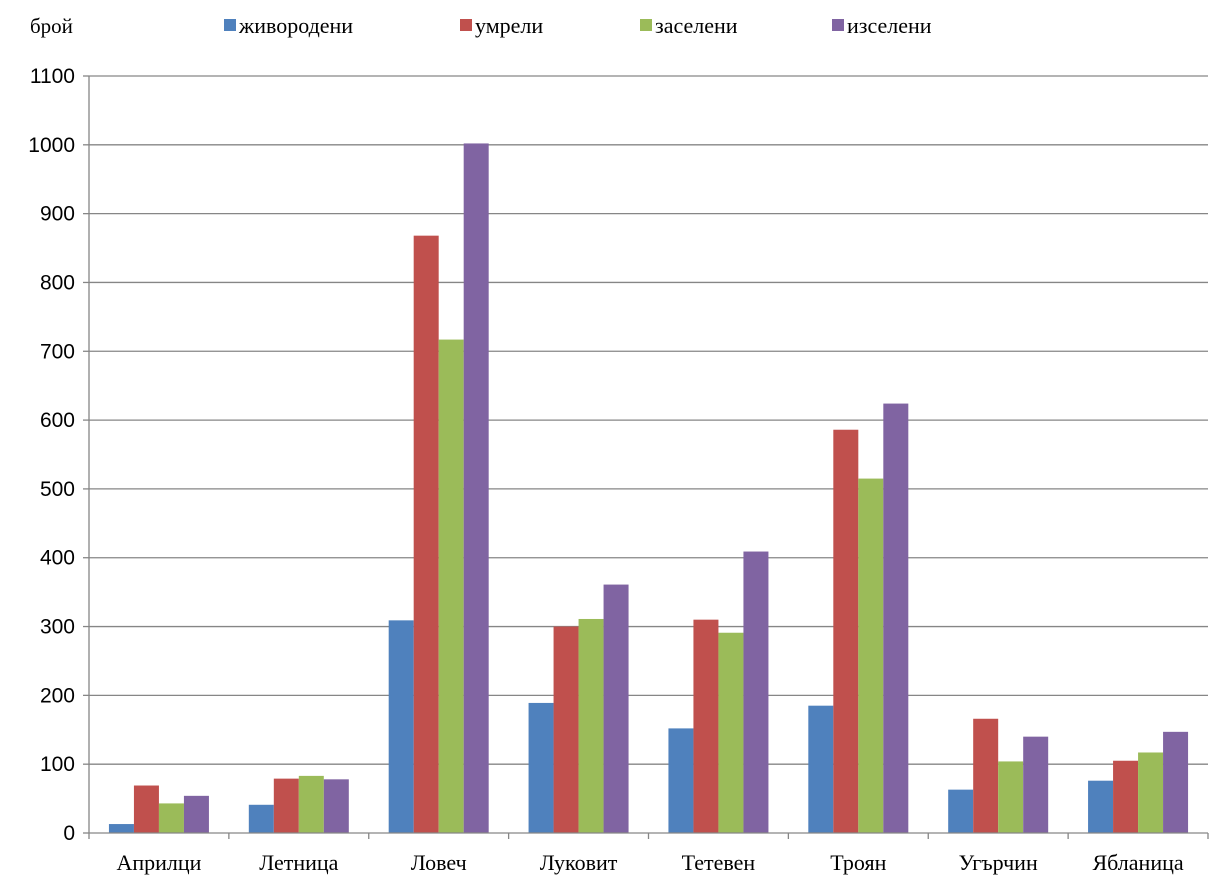 The width and height of the screenshot is (1213, 880). I want to click on y-axis-label: брой, so click(51, 26).